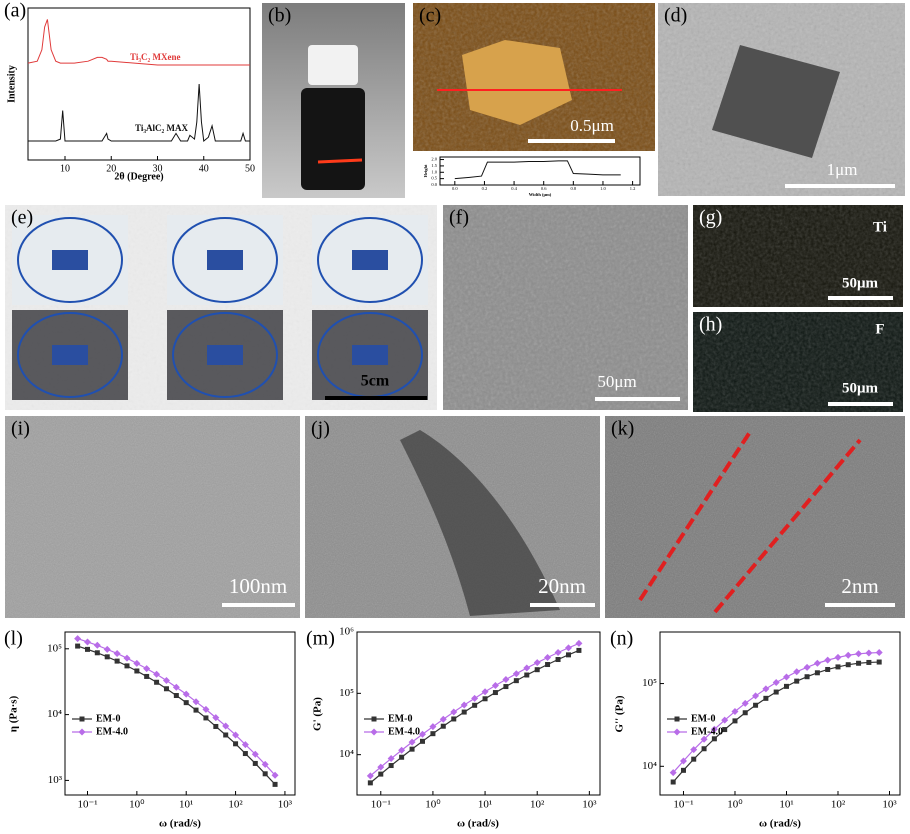  I want to click on panel-label: (c), so click(430, 16).